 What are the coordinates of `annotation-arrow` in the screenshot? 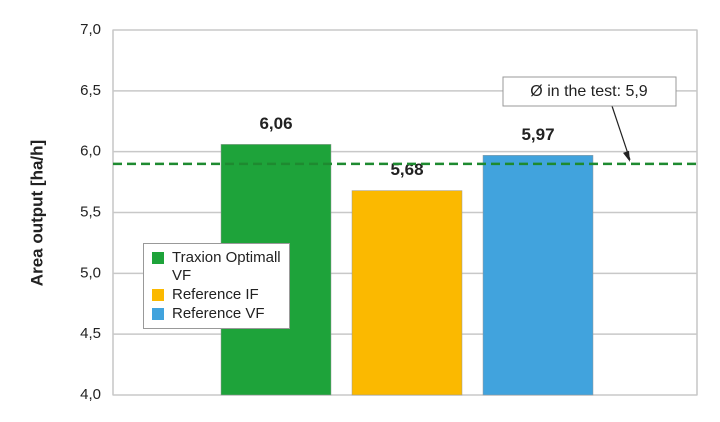 It's located at (621, 133).